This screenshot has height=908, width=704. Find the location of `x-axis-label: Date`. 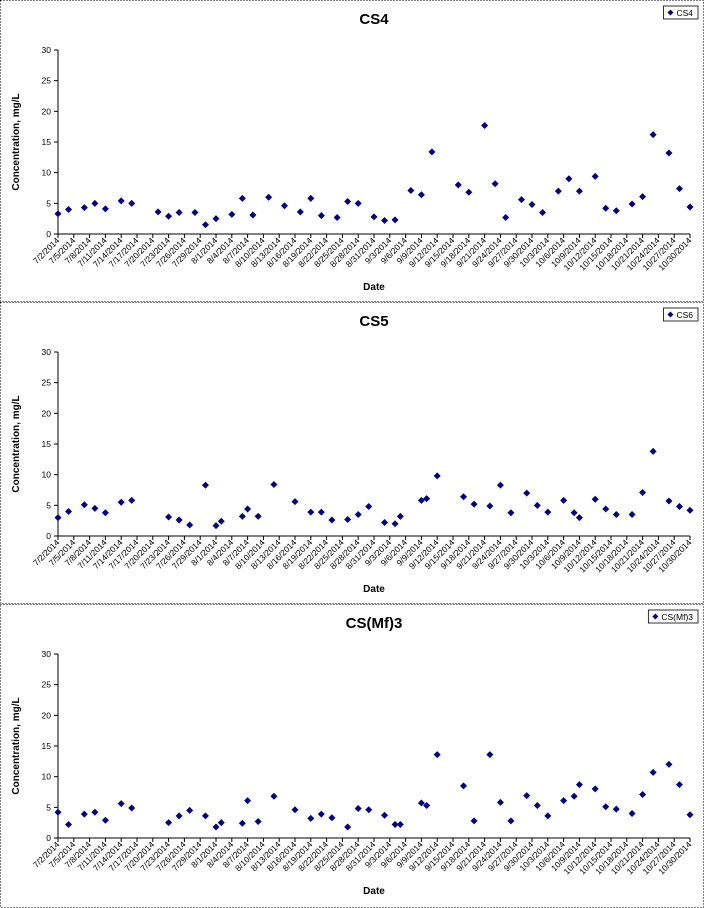

x-axis-label: Date is located at coordinates (374, 287).